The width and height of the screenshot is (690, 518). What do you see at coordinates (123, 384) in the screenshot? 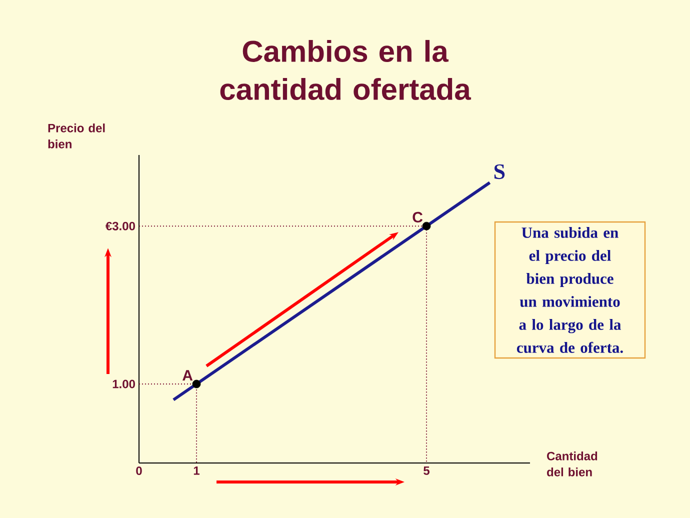
I see `y-tick-label: 1.00` at bounding box center [123, 384].